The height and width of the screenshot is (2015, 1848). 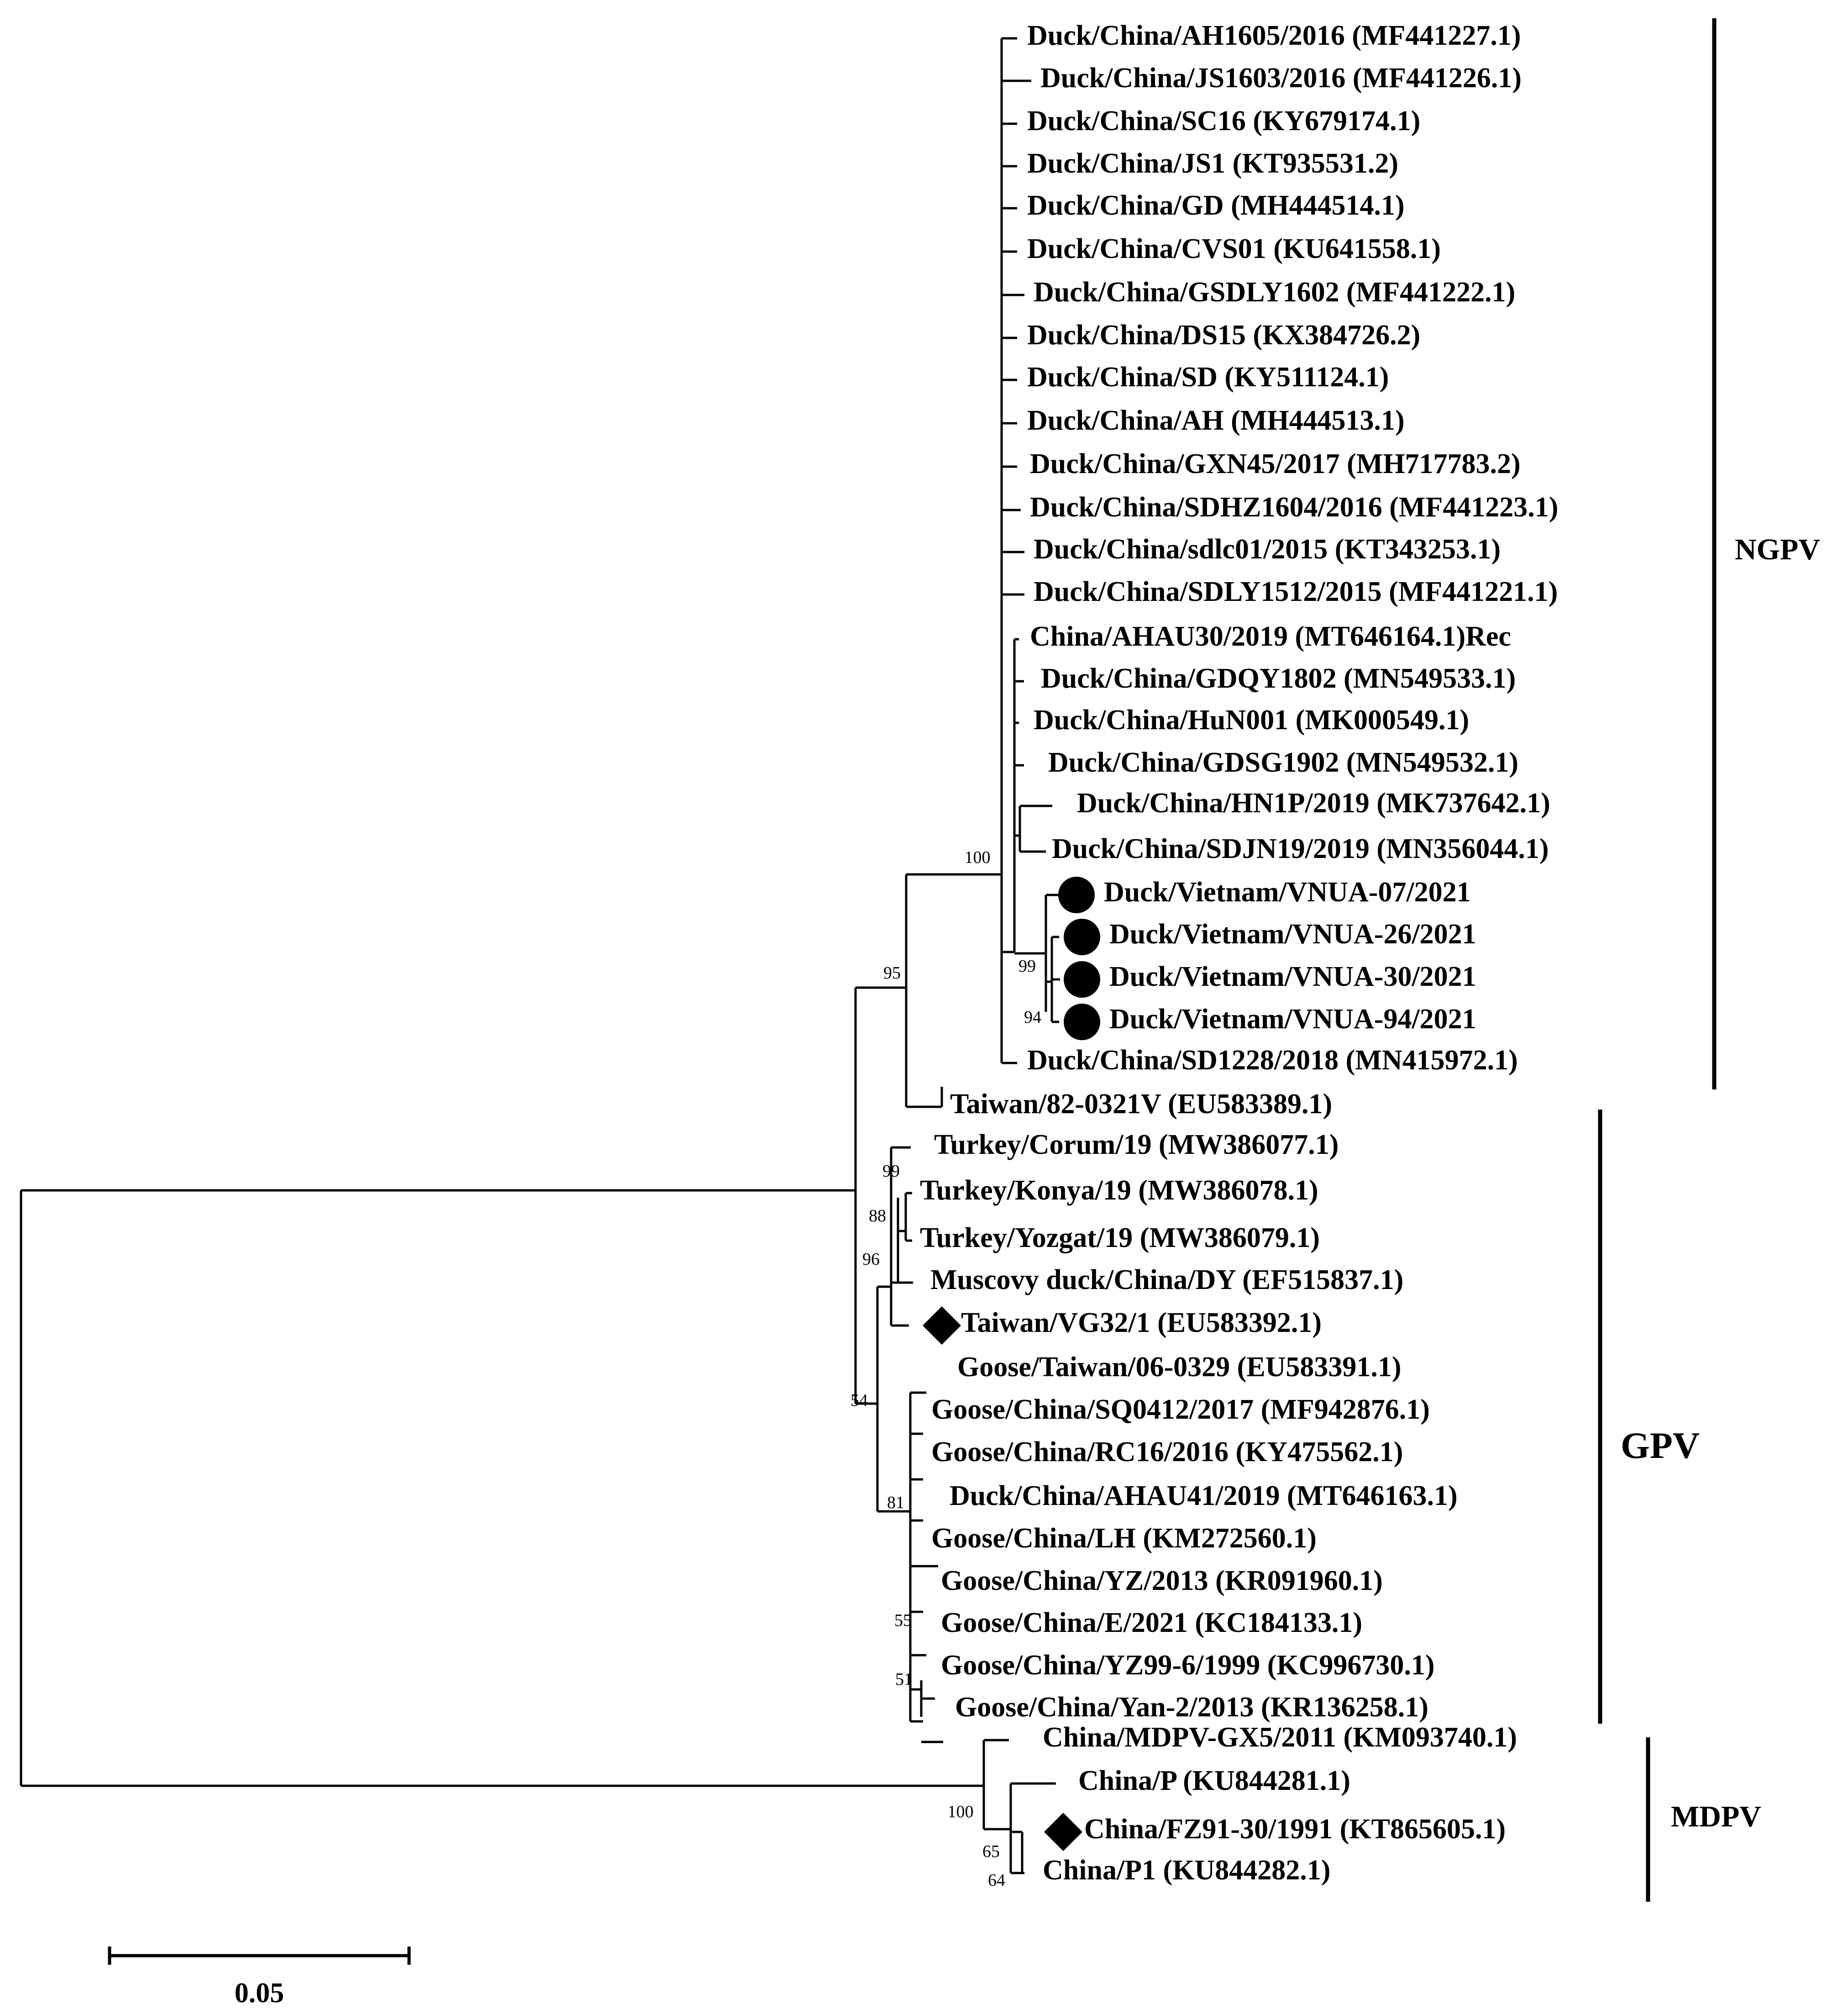 I want to click on leaf-label: Duck/China/AH1605/2016 (MF441227.1), so click(x=1274, y=35).